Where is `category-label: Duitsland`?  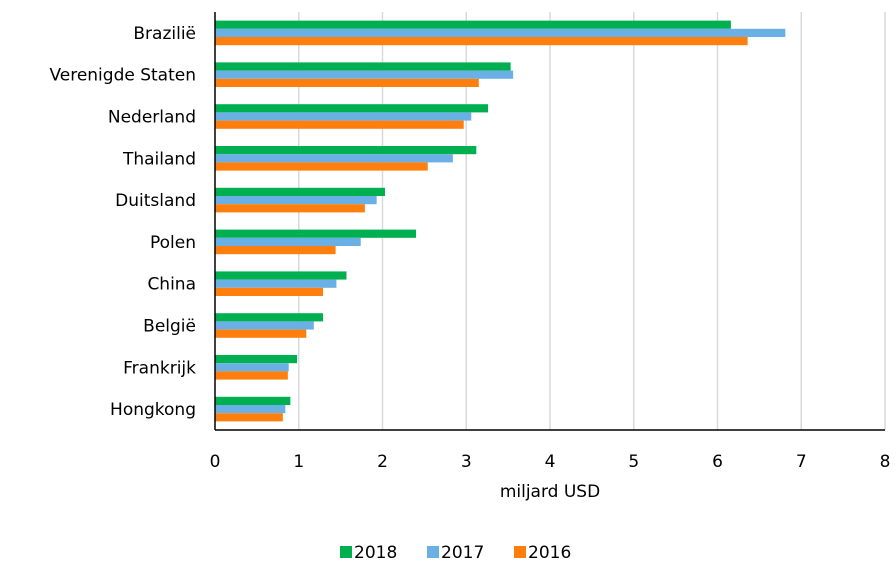 category-label: Duitsland is located at coordinates (155, 201).